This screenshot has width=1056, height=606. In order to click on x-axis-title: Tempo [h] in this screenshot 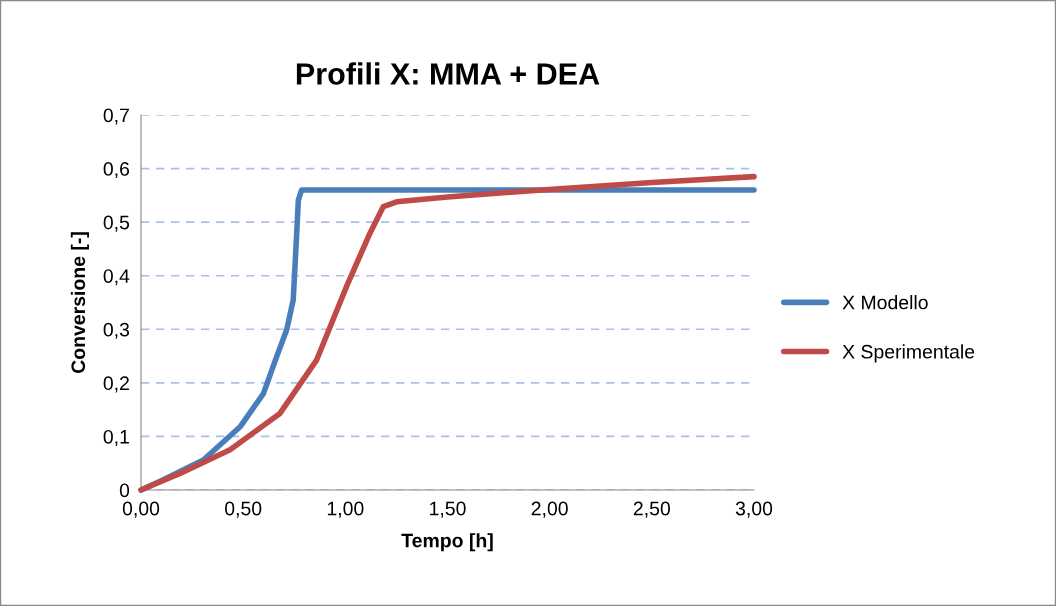, I will do `click(447, 542)`.